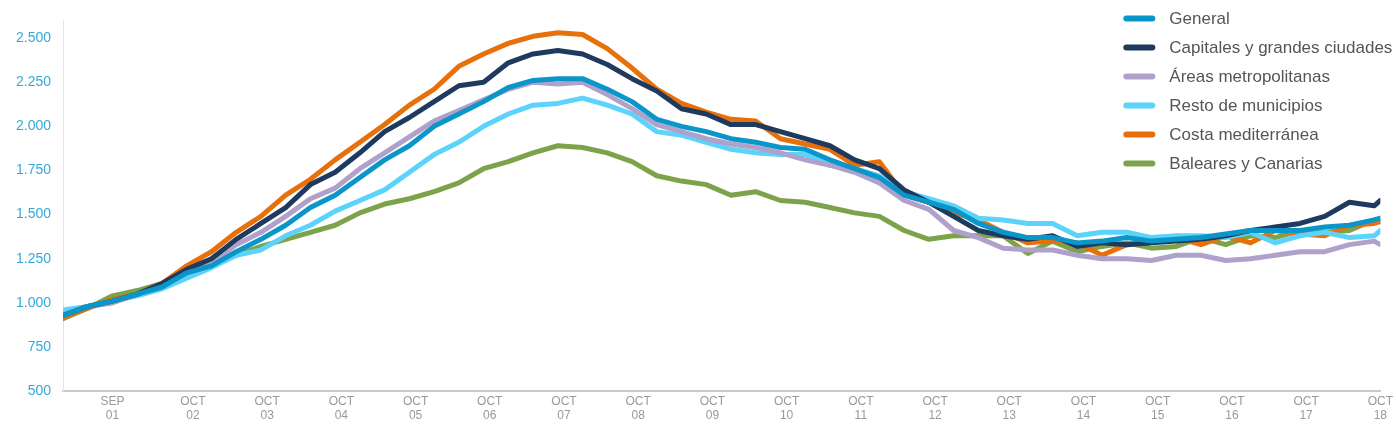 This screenshot has width=1396, height=426. Describe the element at coordinates (638, 408) in the screenshot. I see `x-tick-label: OCT 08` at that location.